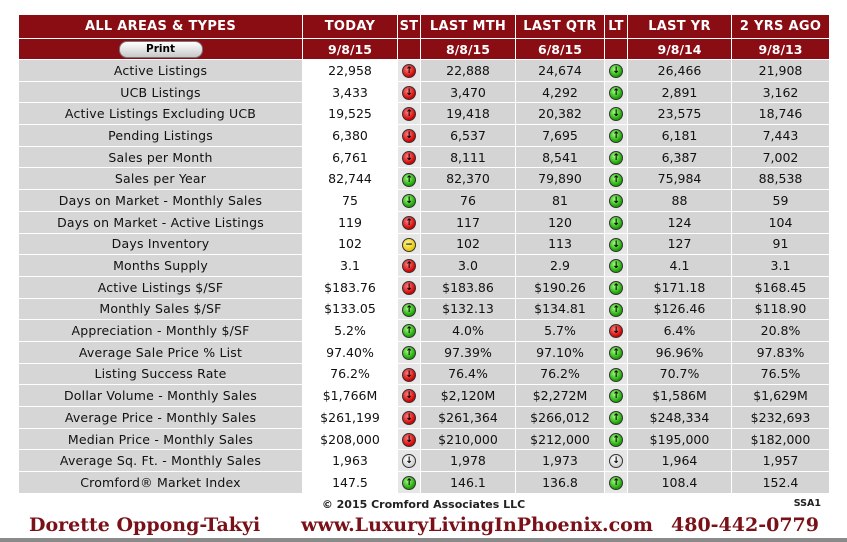  I want to click on last-mth-value: $2,120M, so click(468, 395).